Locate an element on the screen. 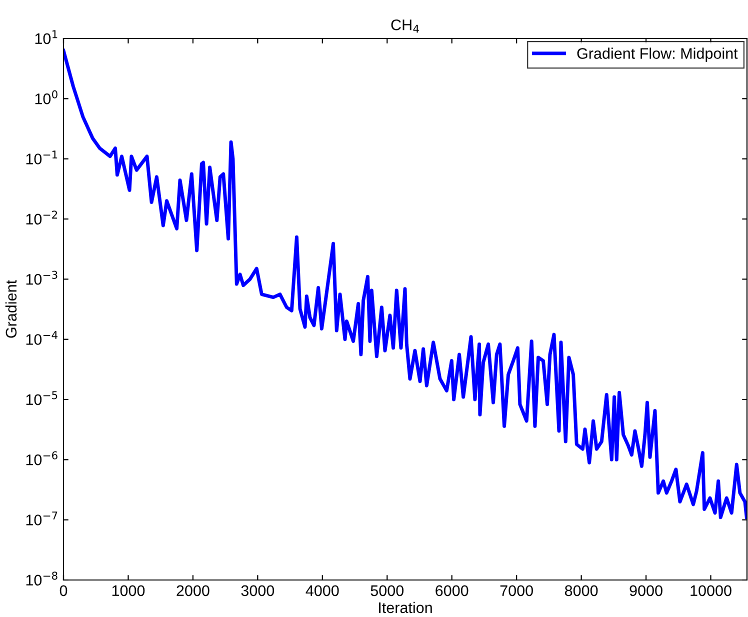 Image resolution: width=748 pixels, height=617 pixels. x-tick-label: 1000 is located at coordinates (128, 590).